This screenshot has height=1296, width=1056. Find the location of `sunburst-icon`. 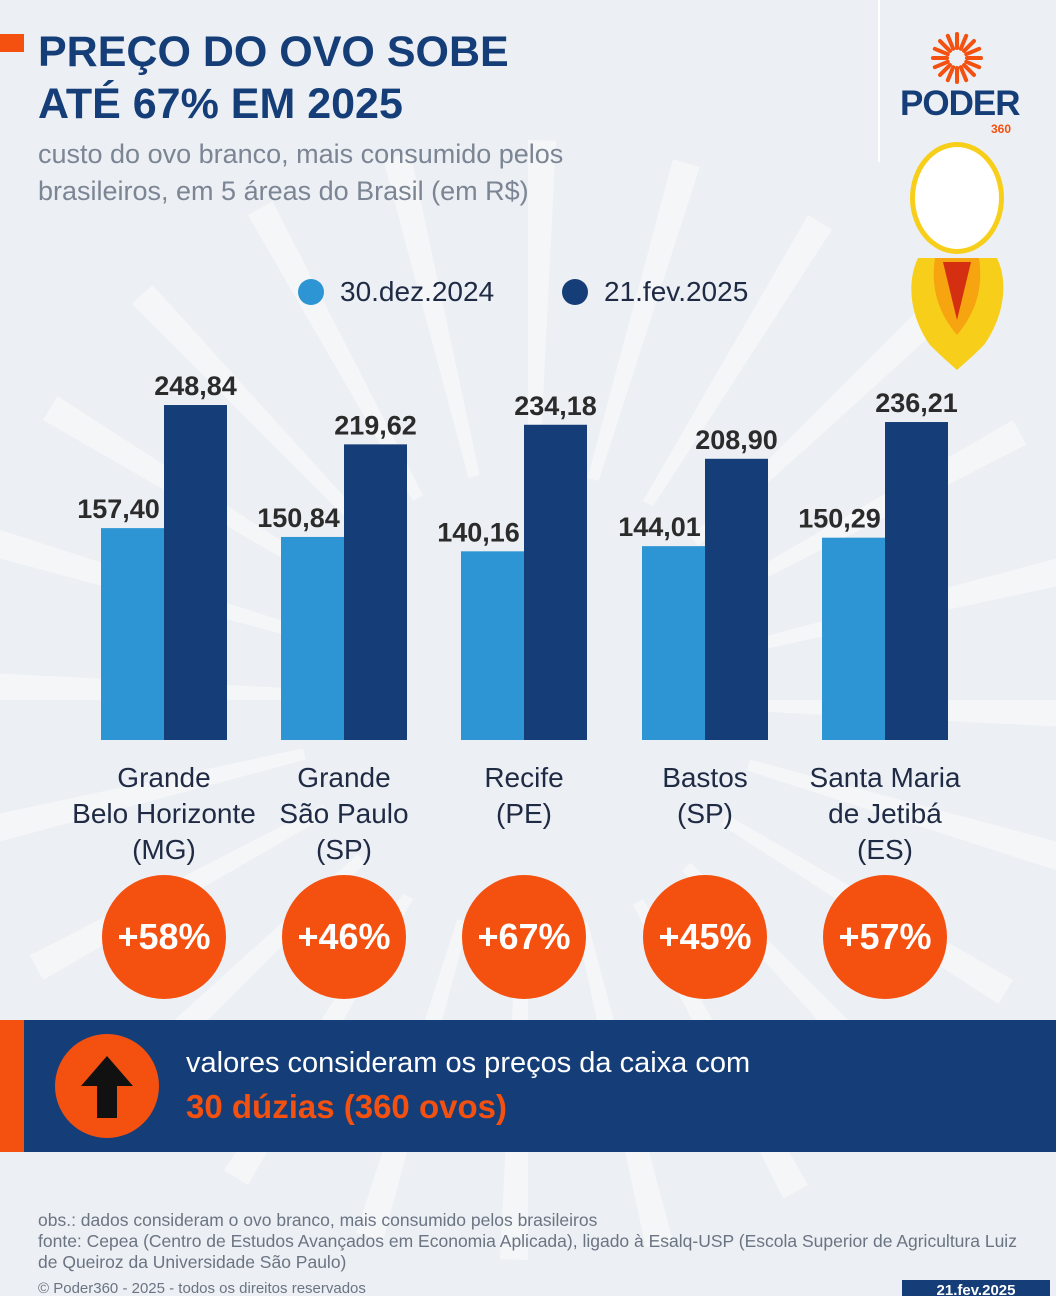

sunburst-icon is located at coordinates (957, 58).